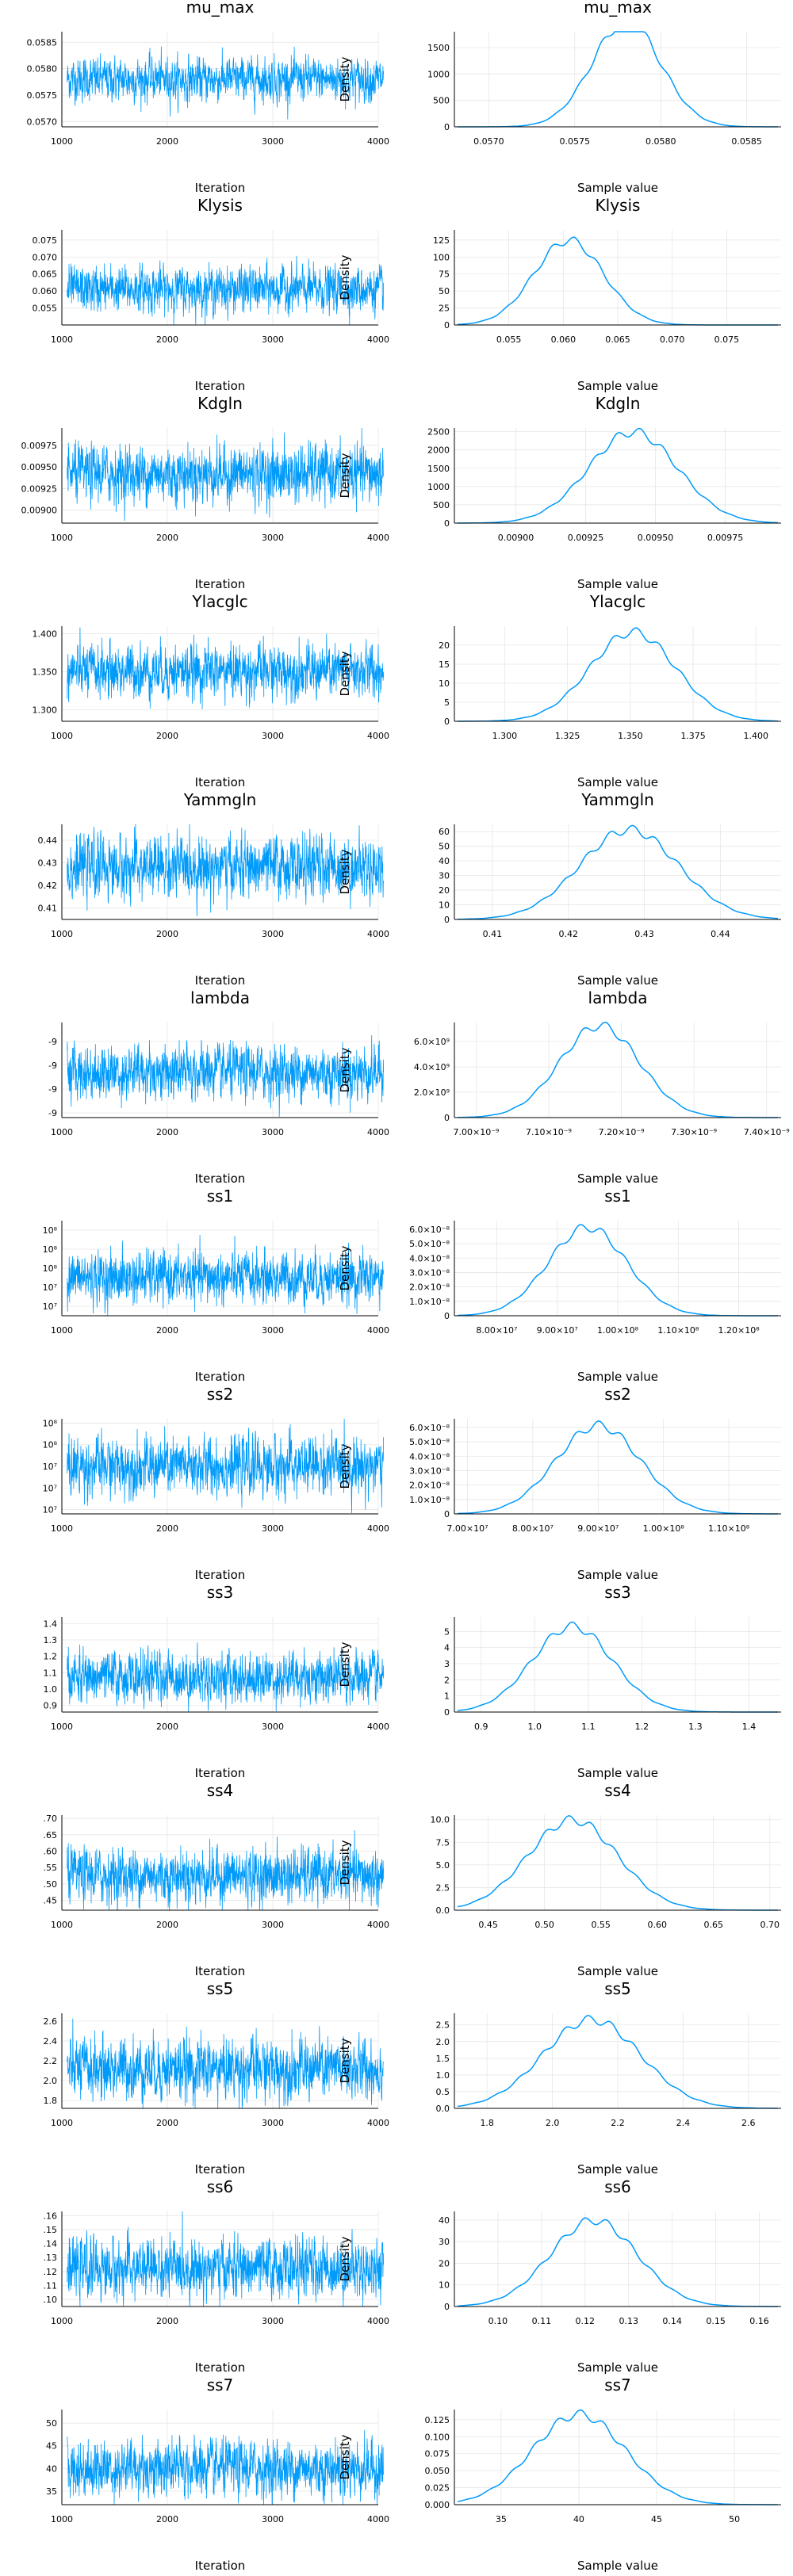 Image resolution: width=793 pixels, height=2576 pixels. Describe the element at coordinates (729, 1528) in the screenshot. I see `density-x-tick-label: 1.10×10⁸` at that location.